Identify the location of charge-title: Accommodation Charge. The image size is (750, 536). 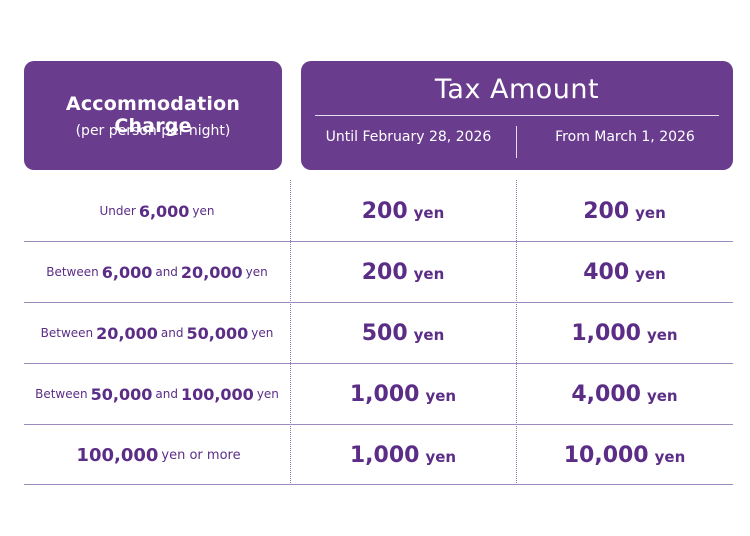
(153, 115).